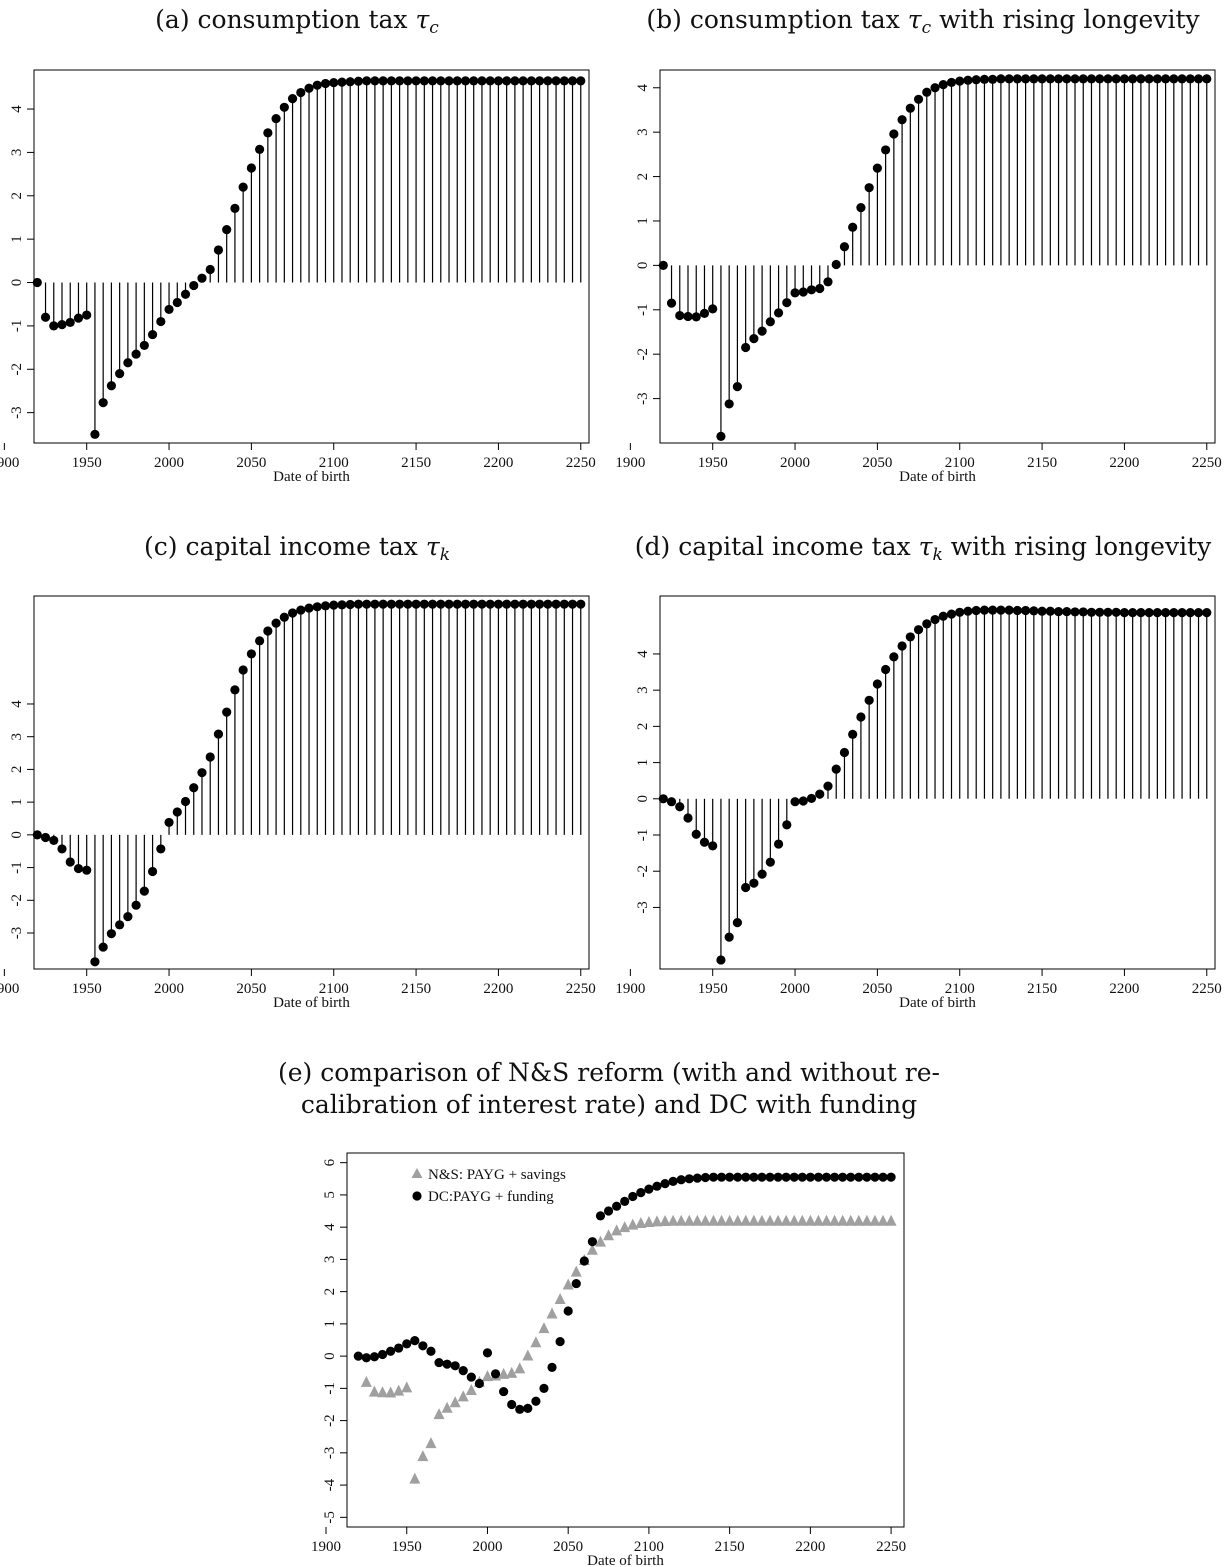 The height and width of the screenshot is (1567, 1232). What do you see at coordinates (643, 799) in the screenshot?
I see `y-tick-label: 0` at bounding box center [643, 799].